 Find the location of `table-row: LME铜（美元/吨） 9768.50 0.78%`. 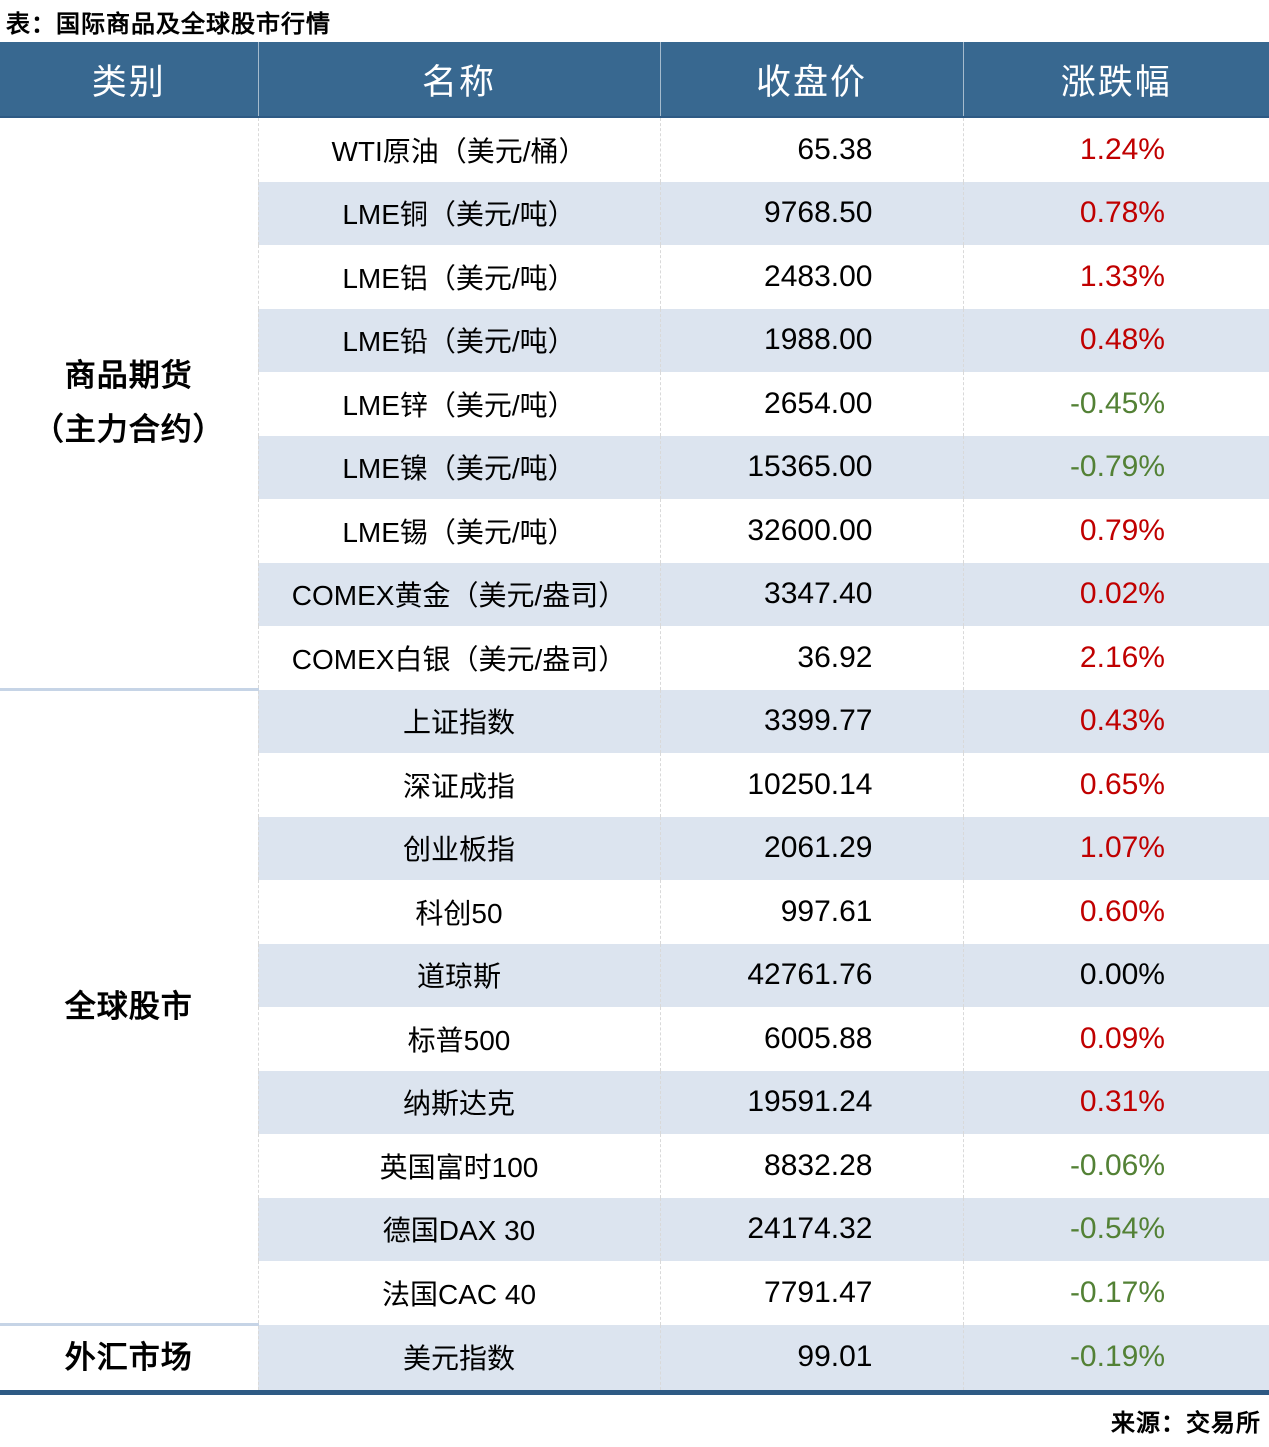

table-row: LME铜（美元/吨） 9768.50 0.78% is located at coordinates (634, 213).